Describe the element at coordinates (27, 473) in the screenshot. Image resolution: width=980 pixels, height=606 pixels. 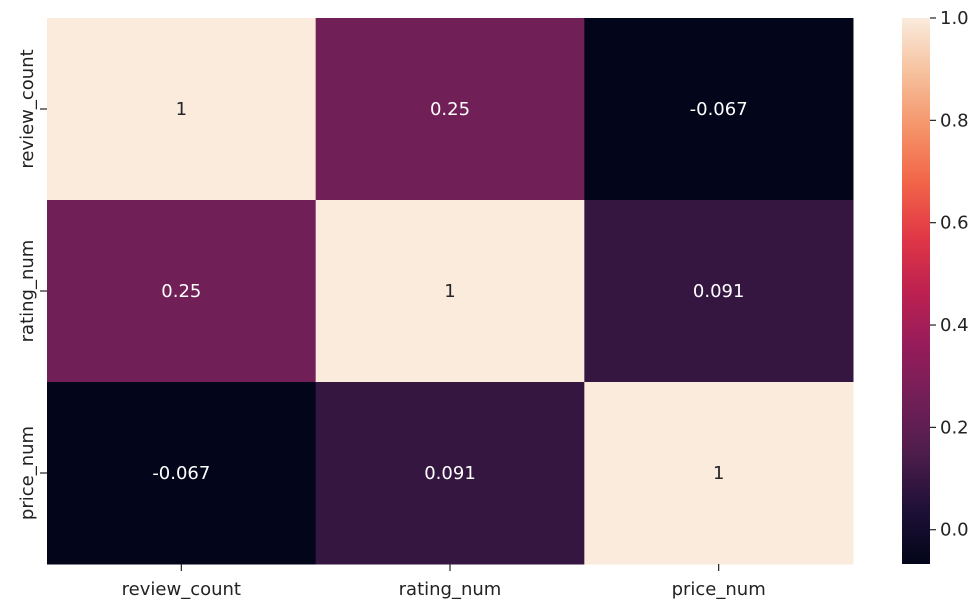
I see `y-tick-label: price_num` at that location.